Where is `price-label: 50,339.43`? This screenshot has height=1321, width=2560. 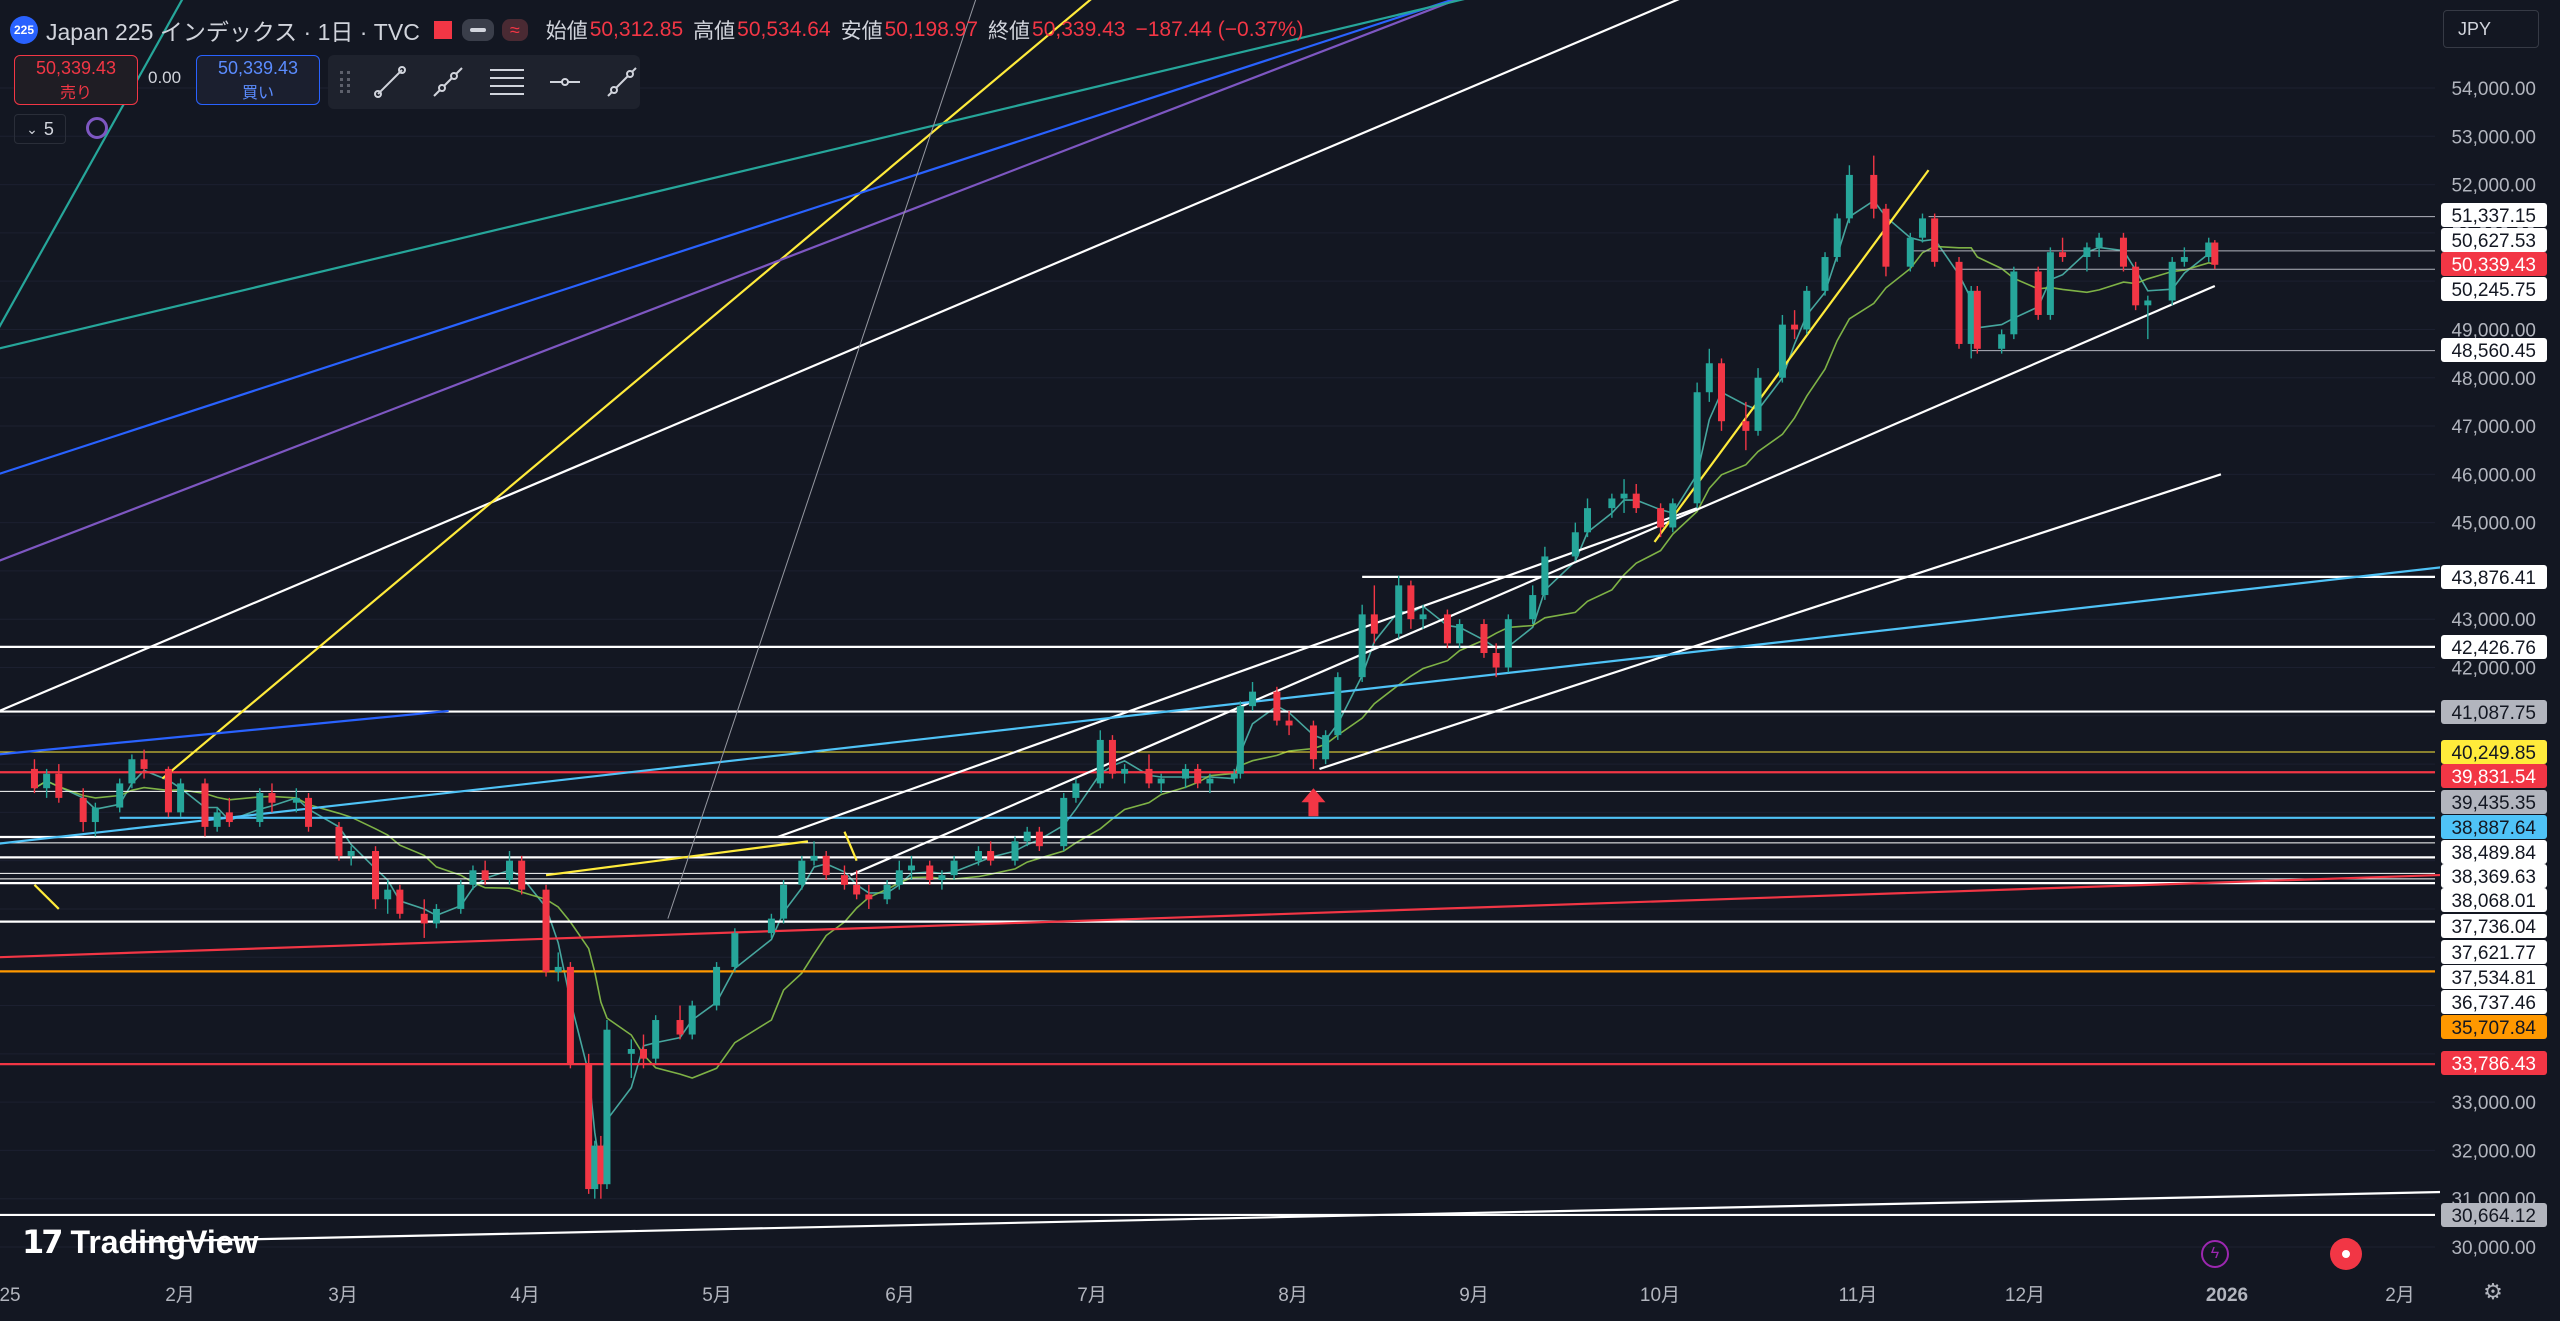
price-label: 50,339.43 is located at coordinates (2493, 265).